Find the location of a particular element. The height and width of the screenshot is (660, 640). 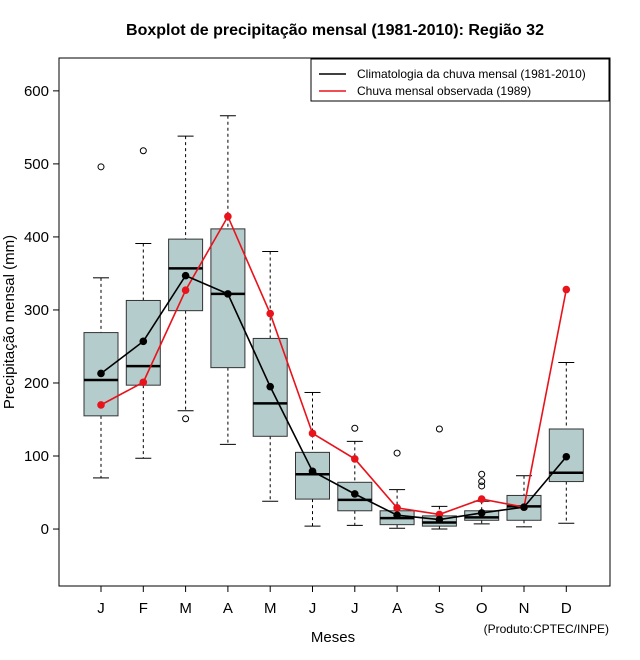

credit-text: (Produto:CPTEC/INPE) is located at coordinates (546, 629).